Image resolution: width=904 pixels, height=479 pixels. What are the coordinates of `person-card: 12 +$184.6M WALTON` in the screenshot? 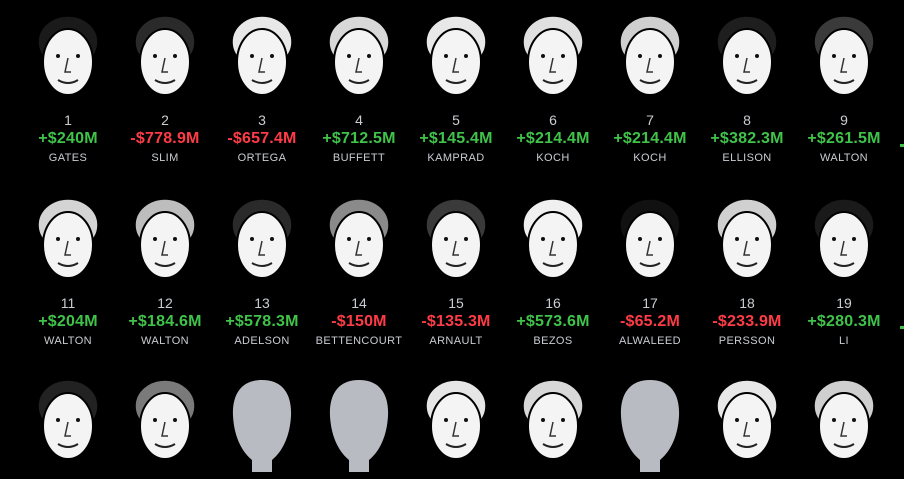 It's located at (165, 272).